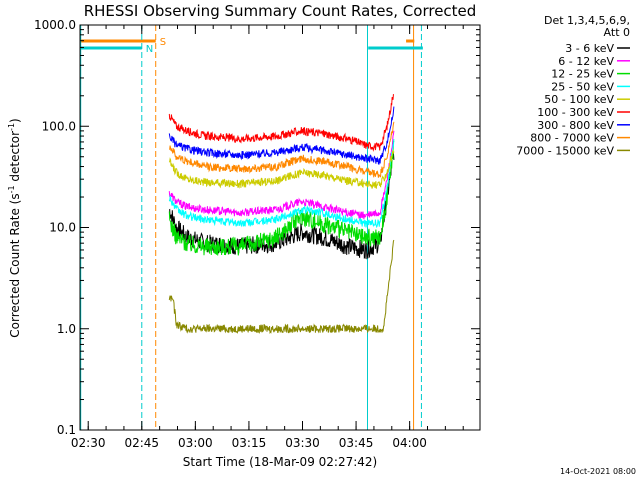 The width and height of the screenshot is (640, 480). I want to click on y-axis-label: Corrected Count Rate (s-1 detector-1), so click(14, 227).